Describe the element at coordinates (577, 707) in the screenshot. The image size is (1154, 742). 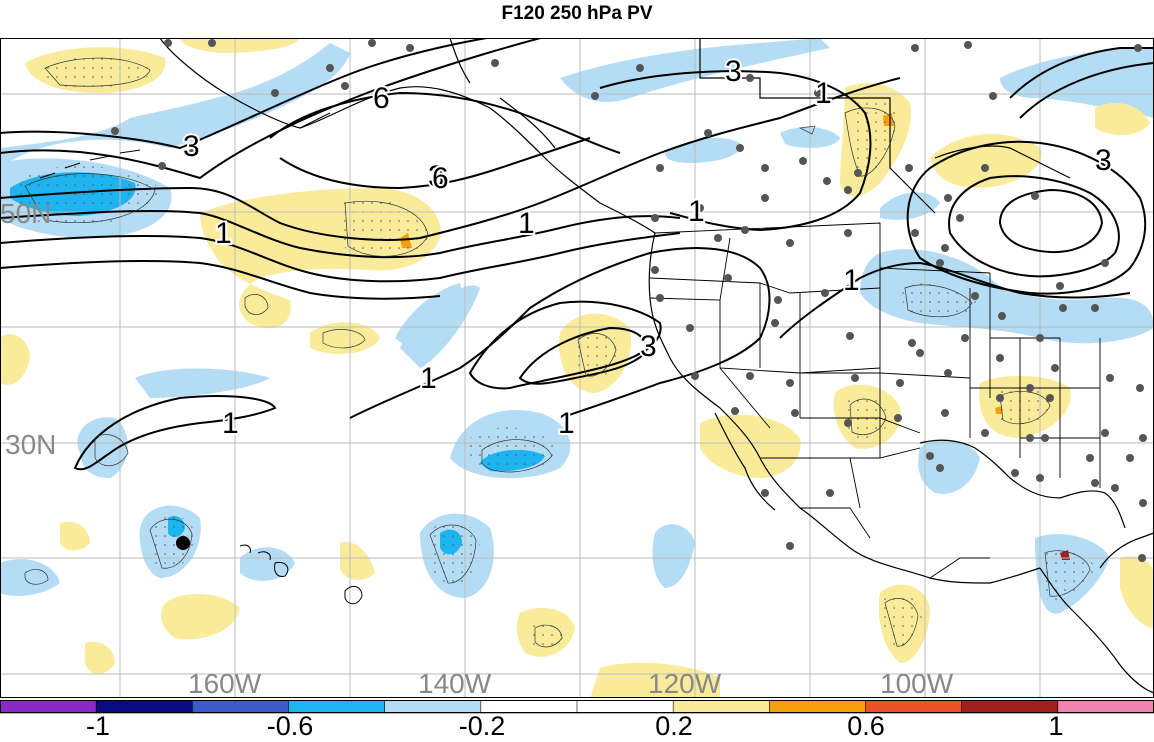
I see `colorbar` at that location.